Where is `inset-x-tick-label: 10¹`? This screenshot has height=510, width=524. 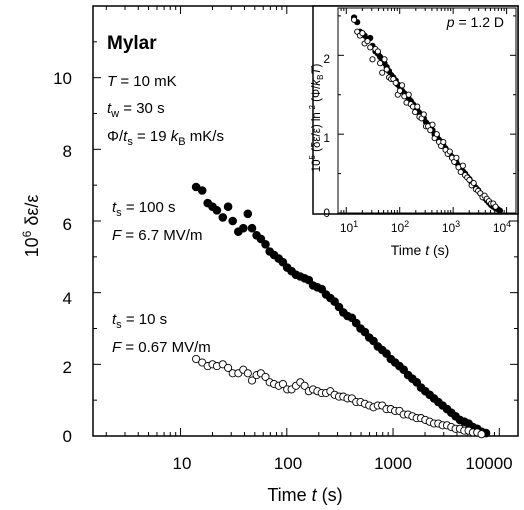
inset-x-tick-label: 10¹ is located at coordinates (349, 227).